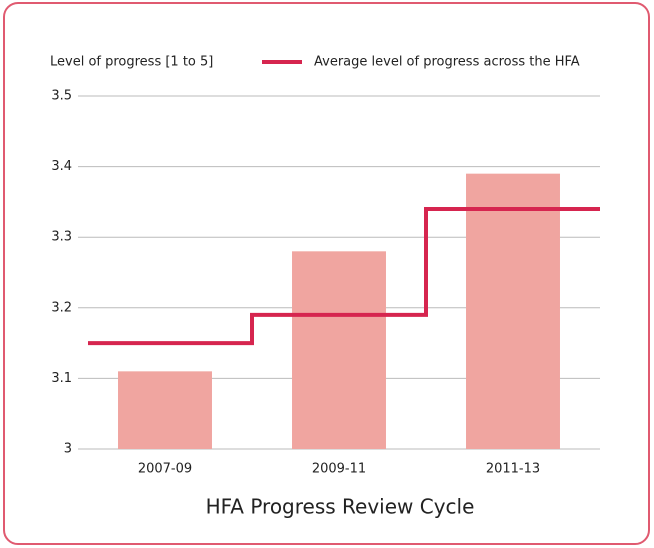 The height and width of the screenshot is (548, 654). Describe the element at coordinates (165, 469) in the screenshot. I see `x-tick-label: 2007-09` at that location.